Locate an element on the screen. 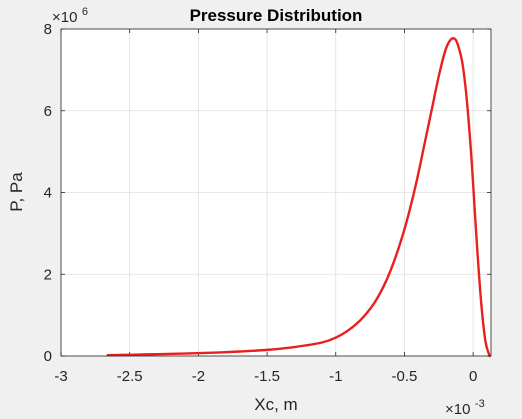 This screenshot has width=522, height=419. x-axis-multiplier: ×10 -3 is located at coordinates (465, 408).